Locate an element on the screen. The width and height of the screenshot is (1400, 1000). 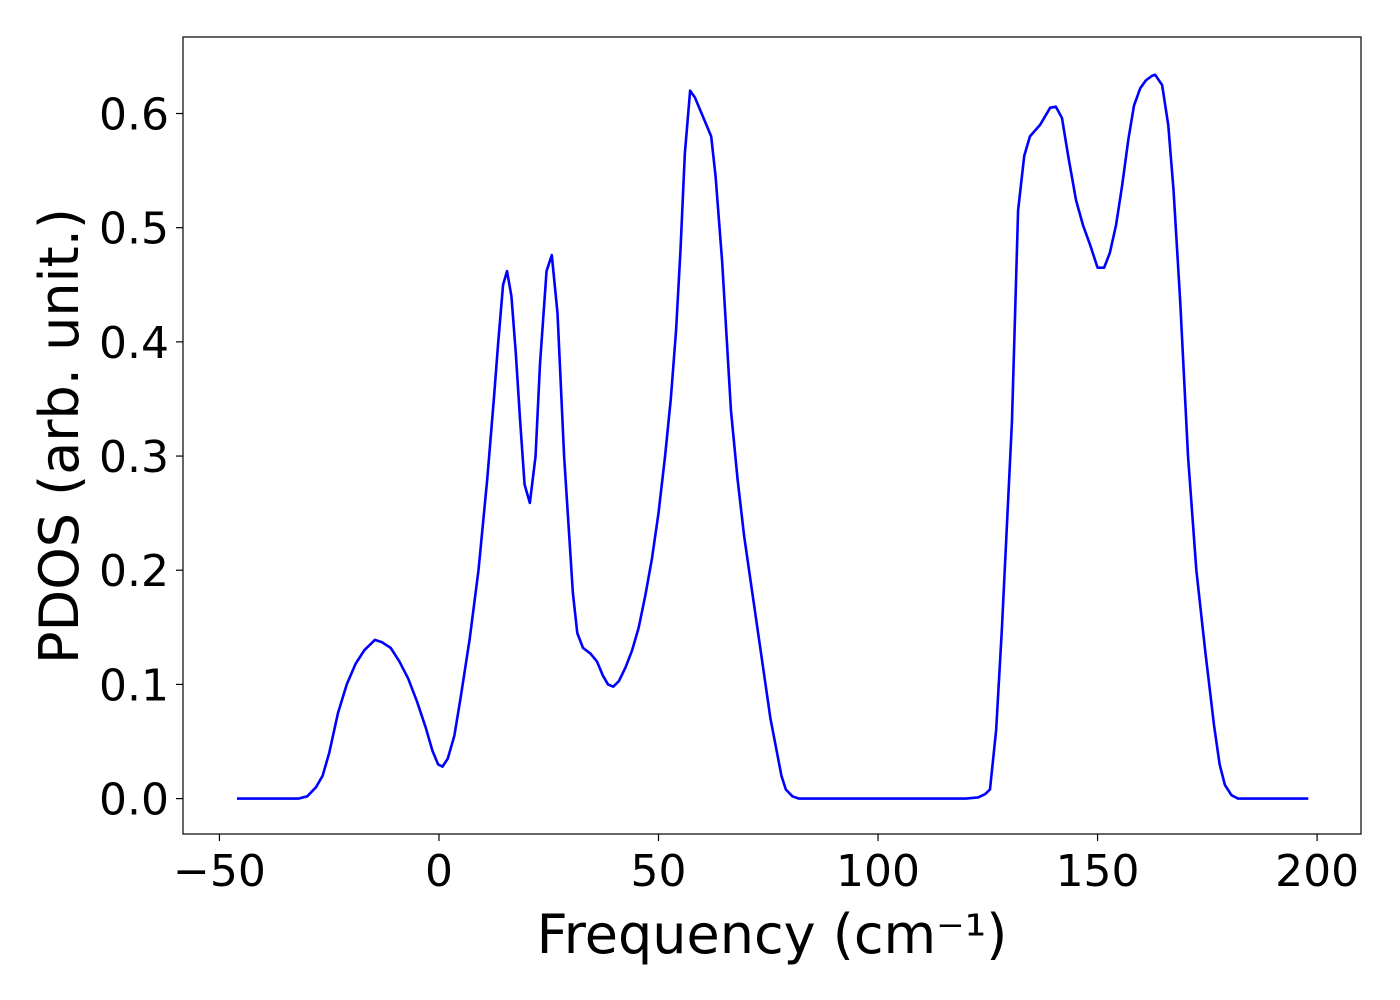
x-tick-label: 150 is located at coordinates (1098, 871).